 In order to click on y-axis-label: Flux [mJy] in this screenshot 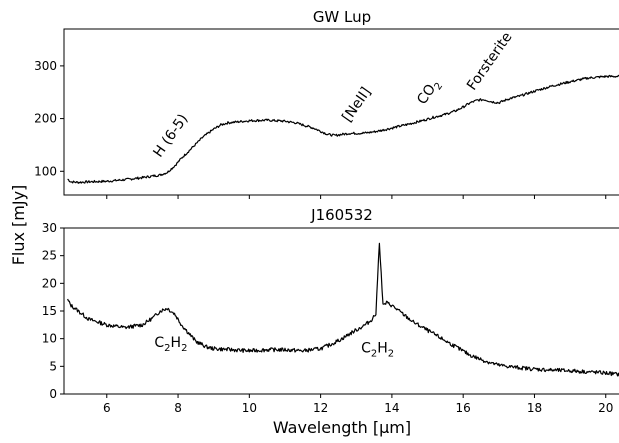, I will do `click(18, 225)`.